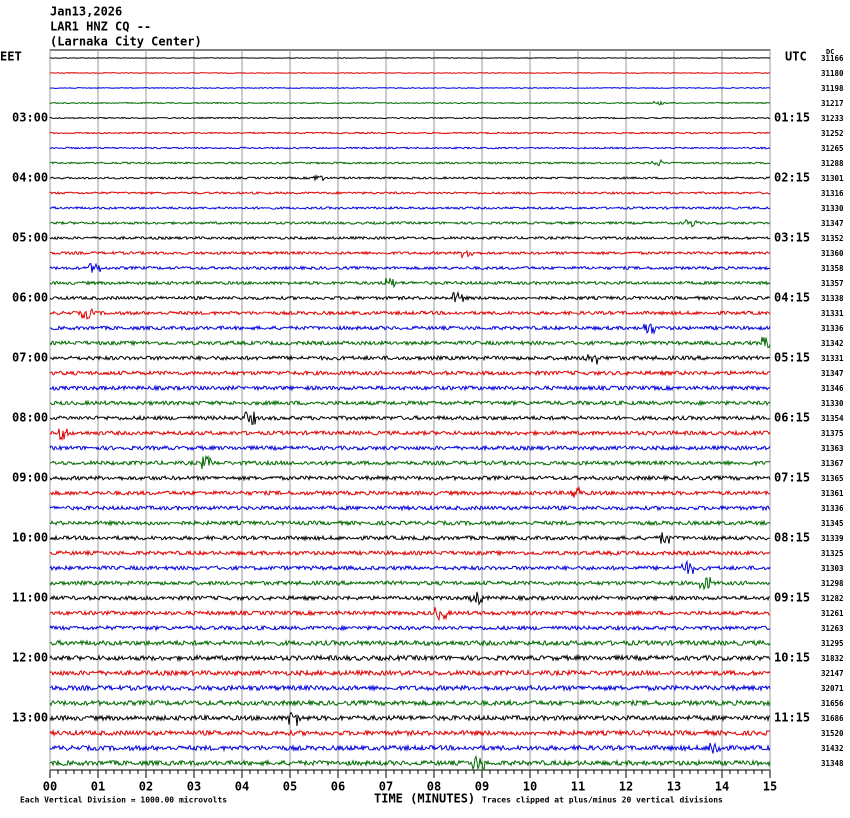 Image resolution: width=850 pixels, height=818 pixels. I want to click on left-time-label: 07:00, so click(30, 358).